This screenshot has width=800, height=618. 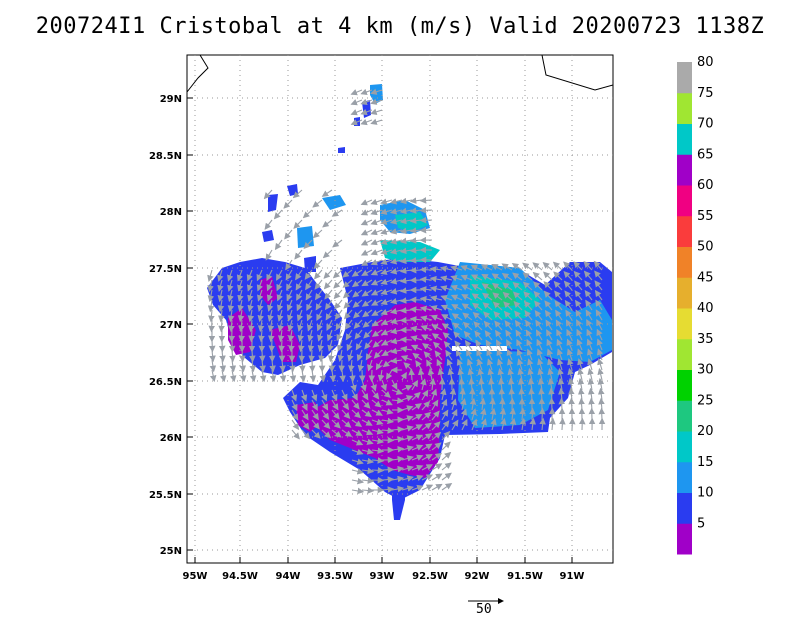 What do you see at coordinates (705, 154) in the screenshot?
I see `colorbar-label: 65` at bounding box center [705, 154].